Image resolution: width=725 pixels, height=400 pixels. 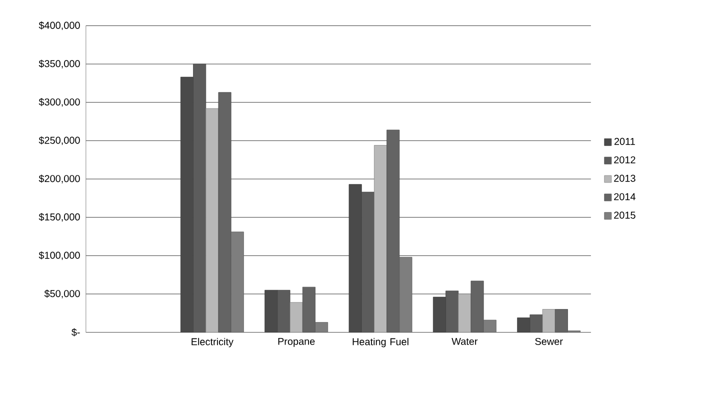 I want to click on legend-label: 2012, so click(x=625, y=160).